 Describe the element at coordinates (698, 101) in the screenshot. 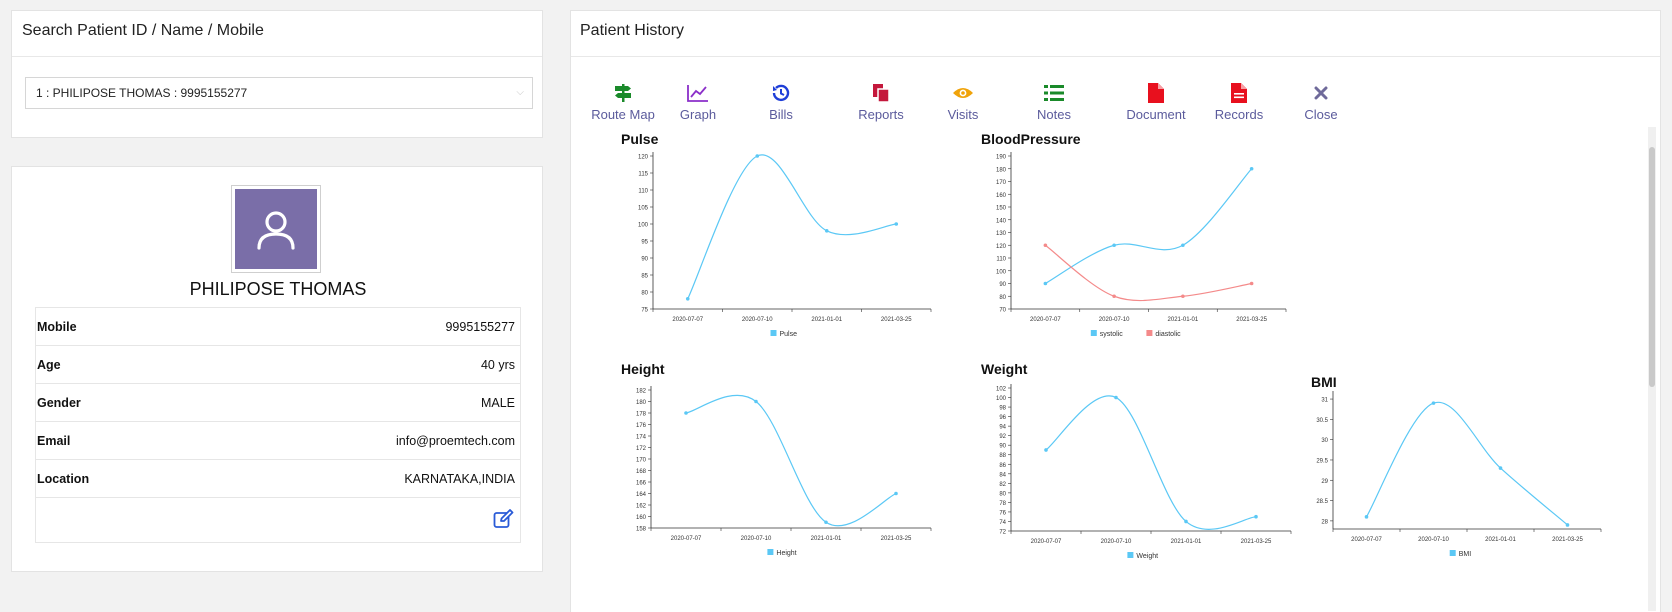

I see `graph-button: Graph` at that location.